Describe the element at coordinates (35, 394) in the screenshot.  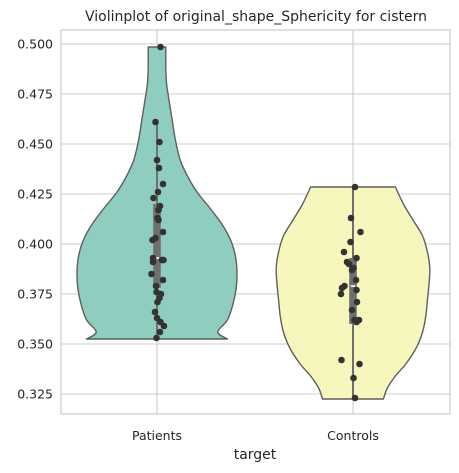
I see `y-tick-label: 0.325` at that location.